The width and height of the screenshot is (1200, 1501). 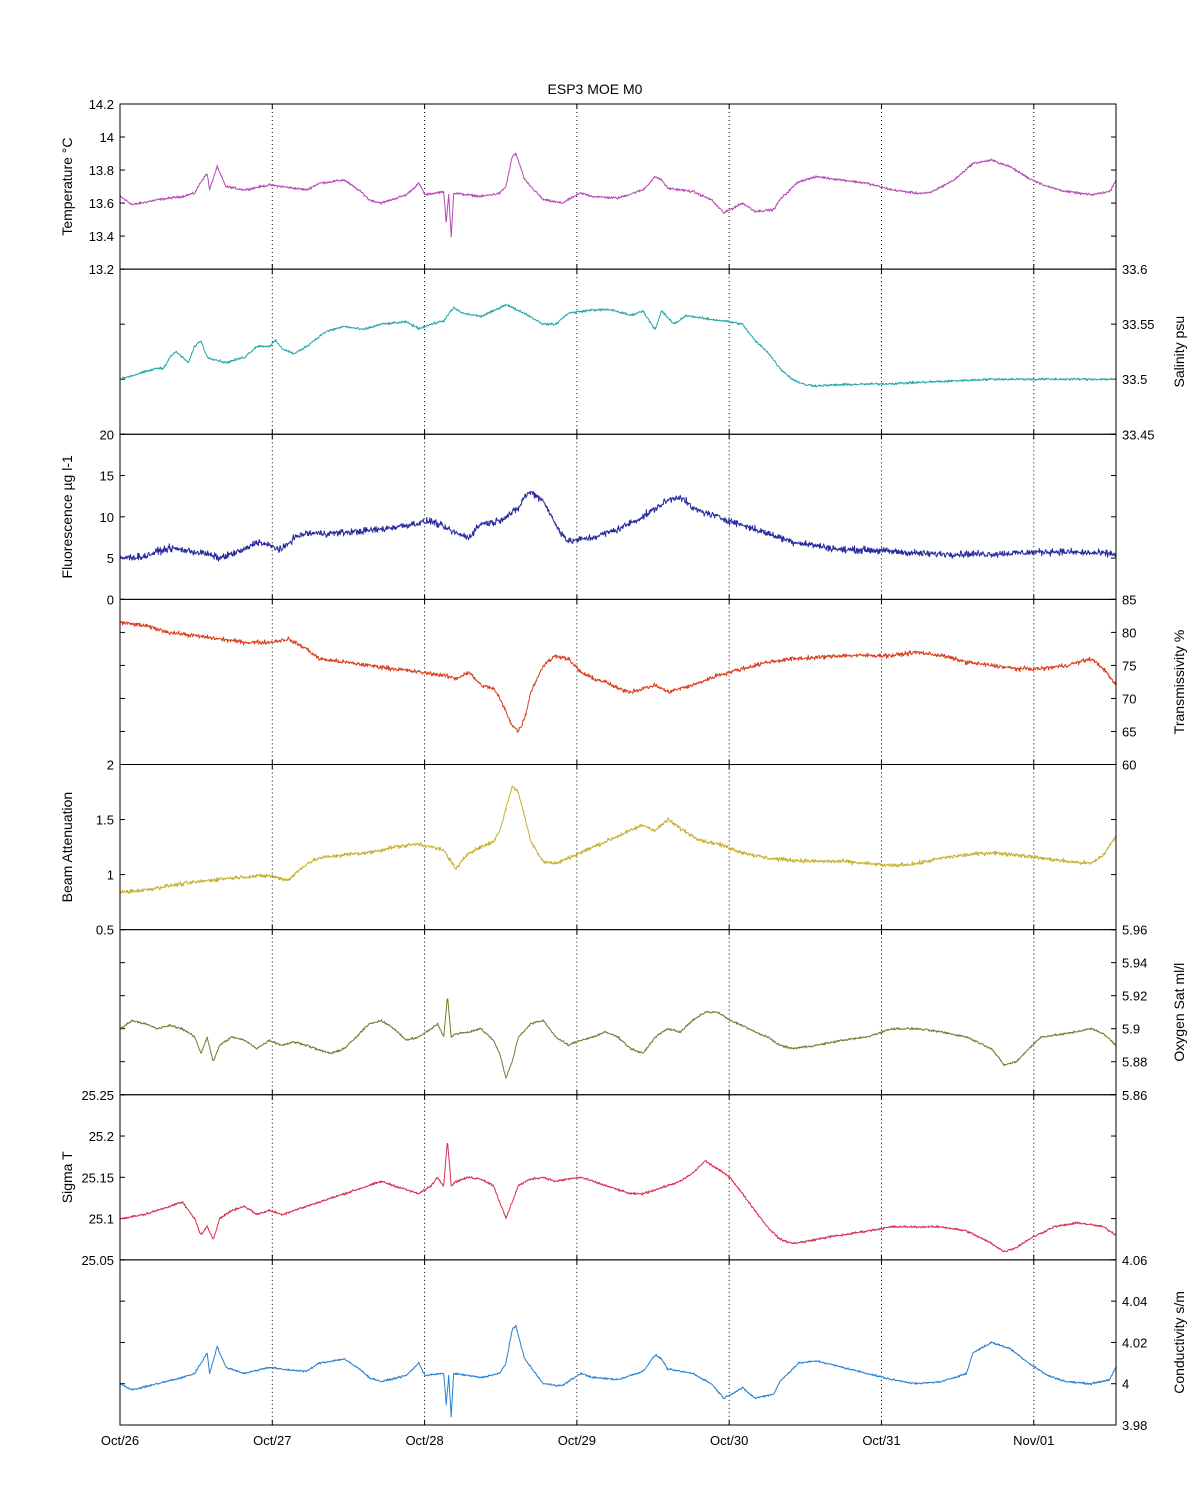 What do you see at coordinates (101, 104) in the screenshot?
I see `y-tick-label: 14.2` at bounding box center [101, 104].